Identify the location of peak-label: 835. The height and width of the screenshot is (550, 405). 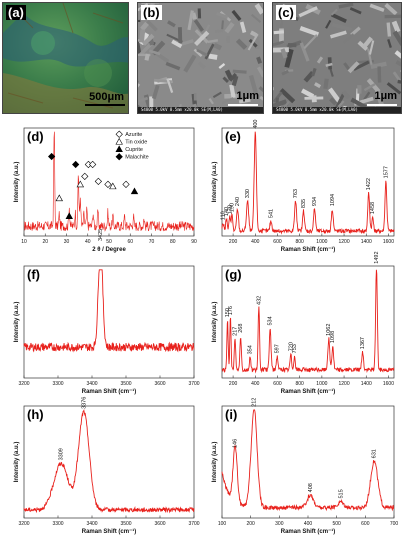
(304, 203).